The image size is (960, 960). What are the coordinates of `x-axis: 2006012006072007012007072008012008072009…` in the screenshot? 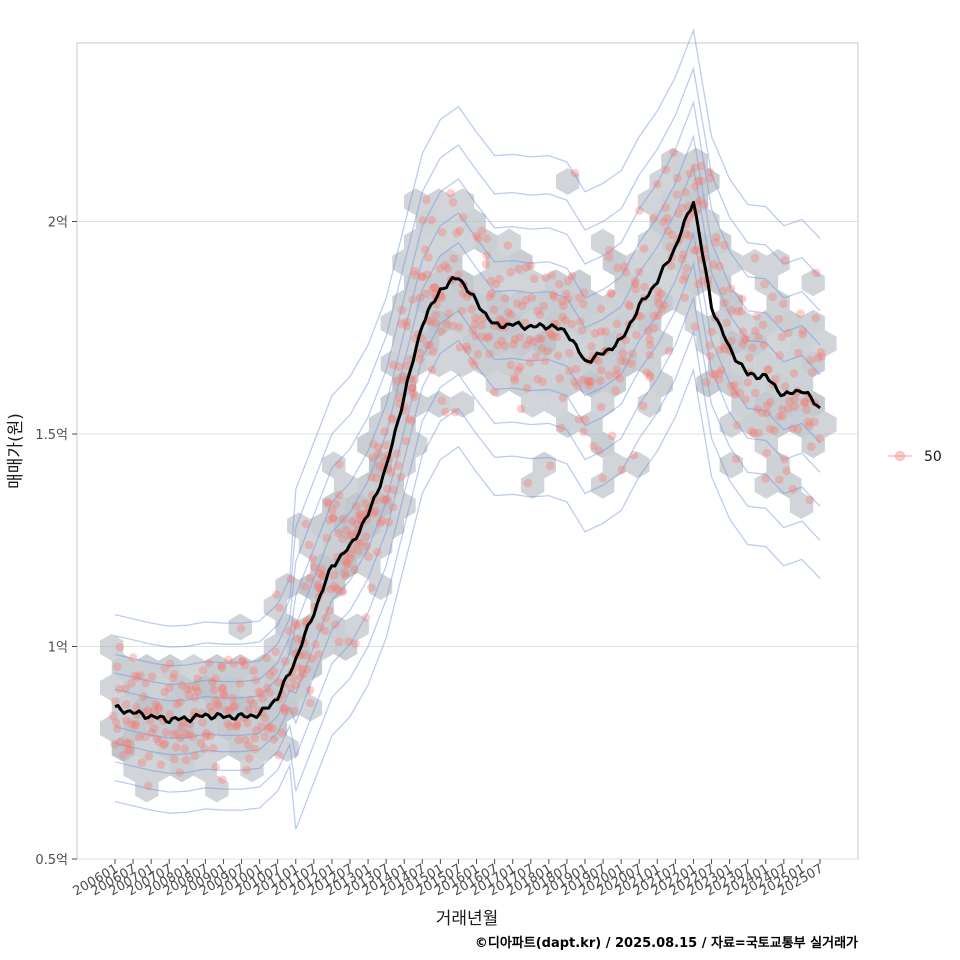 It's located at (448, 879).